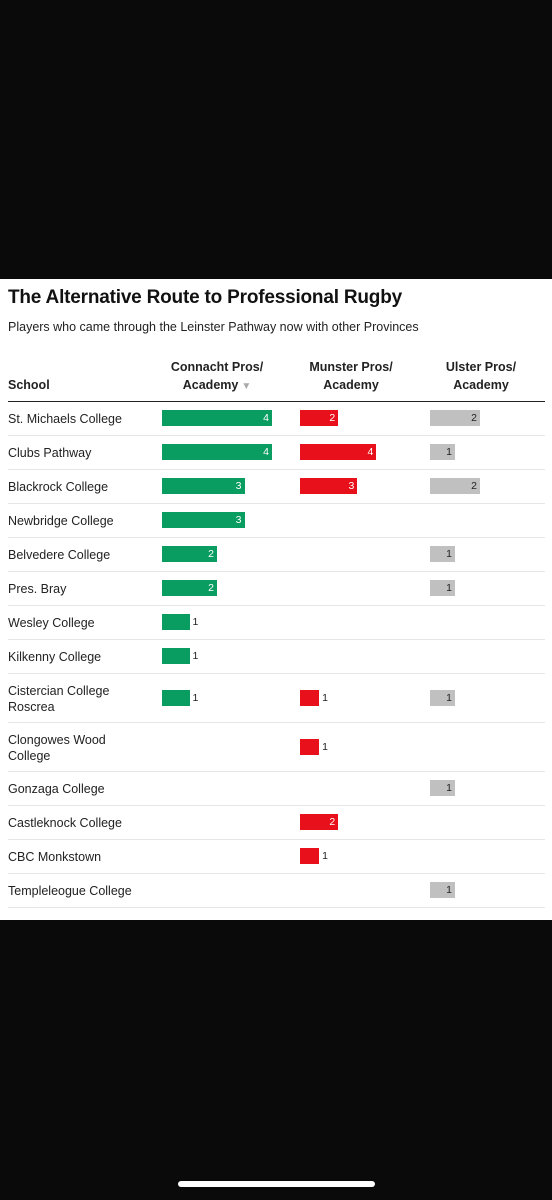 This screenshot has height=1200, width=552. Describe the element at coordinates (29, 755) in the screenshot. I see `school-name-line: College` at that location.